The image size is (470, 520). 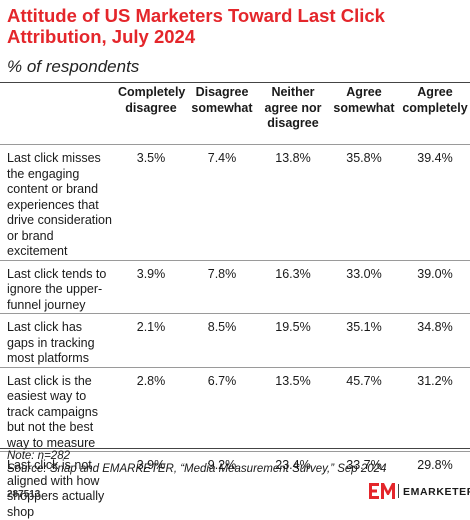 I want to click on chart-subtitle: % of respondents, so click(x=73, y=67).